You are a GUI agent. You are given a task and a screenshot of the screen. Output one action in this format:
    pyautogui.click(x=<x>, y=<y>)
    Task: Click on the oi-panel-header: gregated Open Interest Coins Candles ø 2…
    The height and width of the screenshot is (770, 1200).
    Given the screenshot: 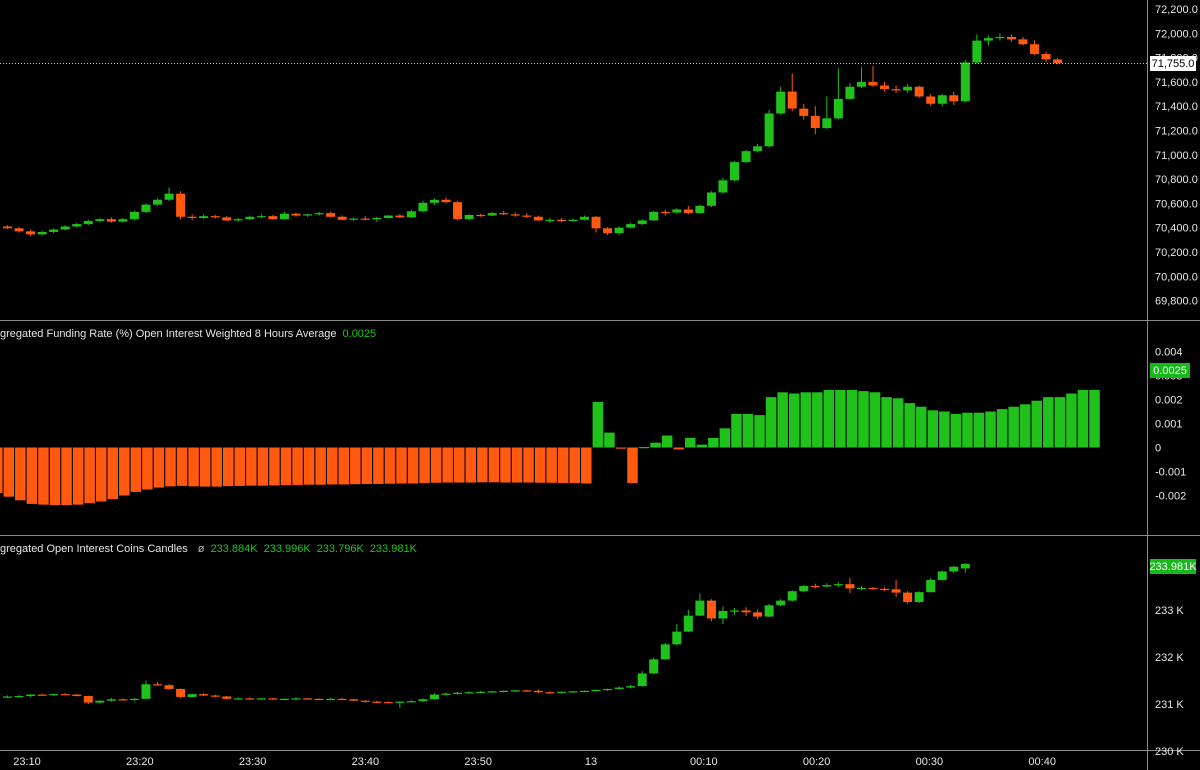 What is the action you would take?
    pyautogui.click(x=208, y=549)
    